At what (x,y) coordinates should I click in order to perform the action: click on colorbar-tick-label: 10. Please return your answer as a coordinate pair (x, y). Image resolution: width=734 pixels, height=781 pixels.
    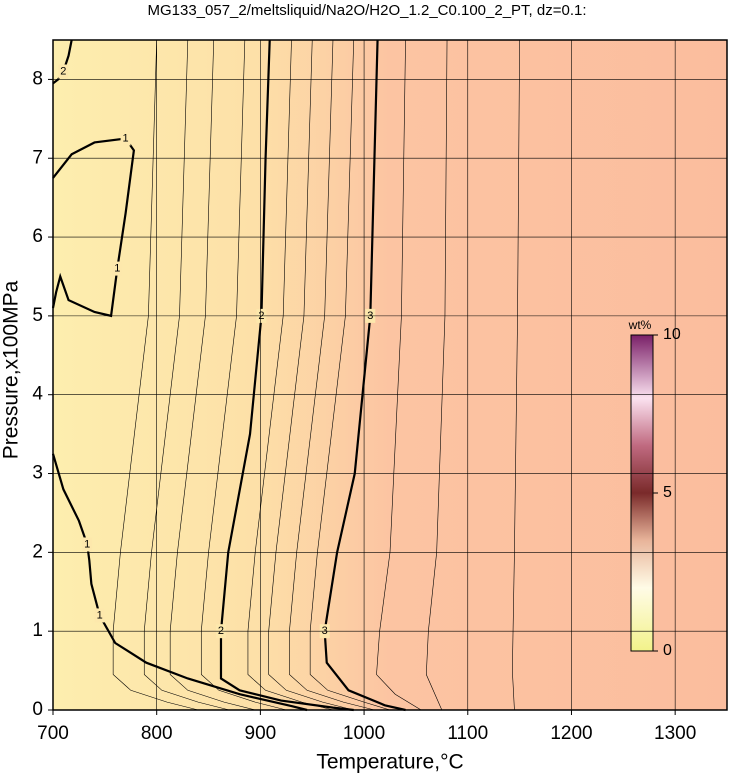
    Looking at the image, I should click on (672, 334).